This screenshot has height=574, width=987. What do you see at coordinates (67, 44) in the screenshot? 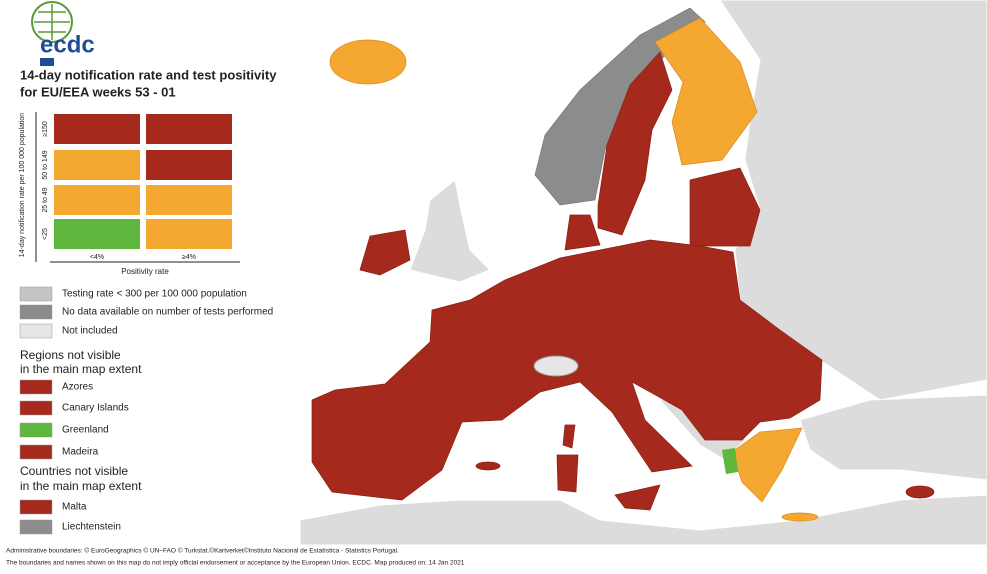
I see `logo-text: ecdc` at bounding box center [67, 44].